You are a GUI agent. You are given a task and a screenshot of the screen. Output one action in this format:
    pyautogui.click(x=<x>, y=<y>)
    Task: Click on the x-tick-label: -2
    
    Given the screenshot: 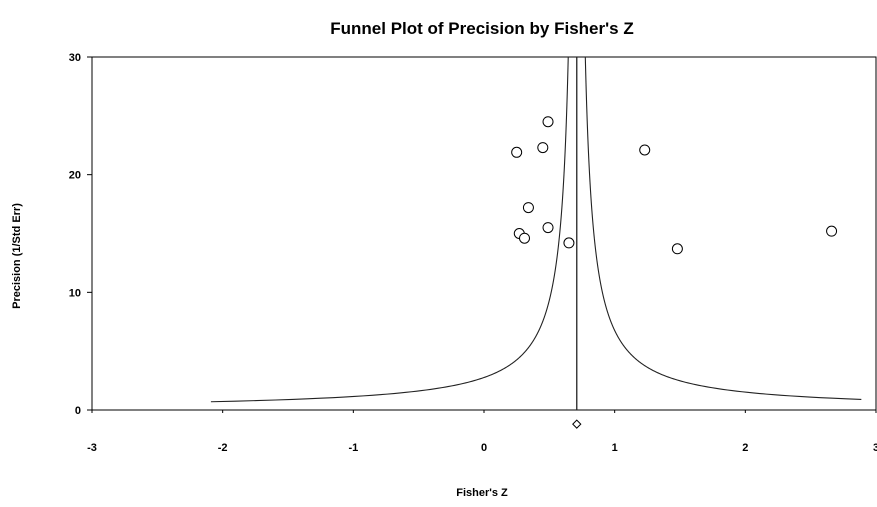 What is the action you would take?
    pyautogui.click(x=223, y=448)
    